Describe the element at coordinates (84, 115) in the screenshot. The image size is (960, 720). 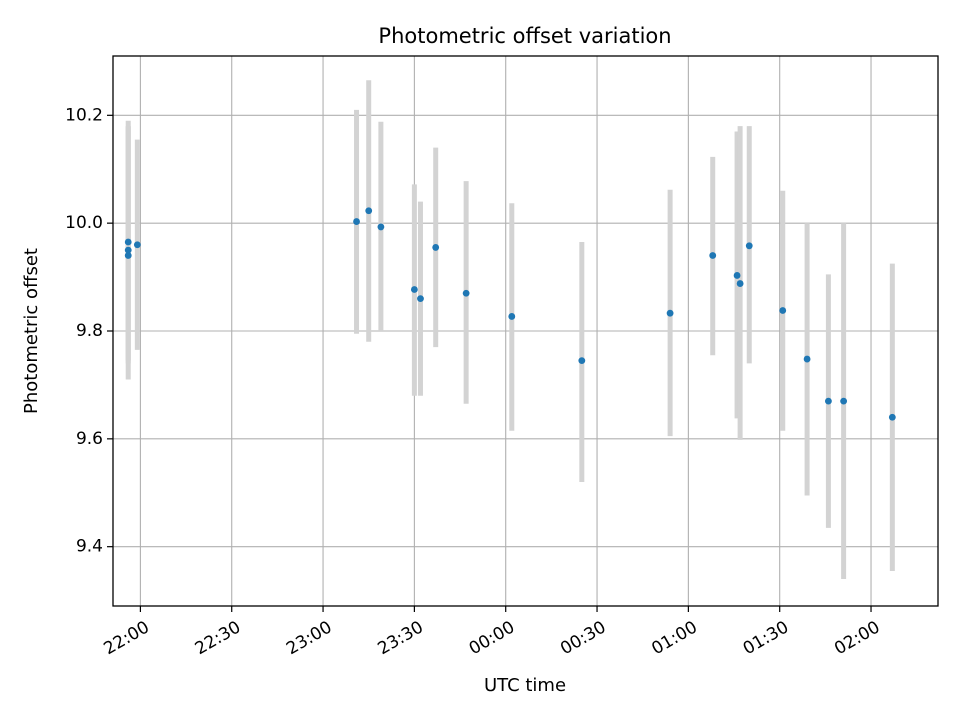
I see `y-tick-label: 10.2` at that location.